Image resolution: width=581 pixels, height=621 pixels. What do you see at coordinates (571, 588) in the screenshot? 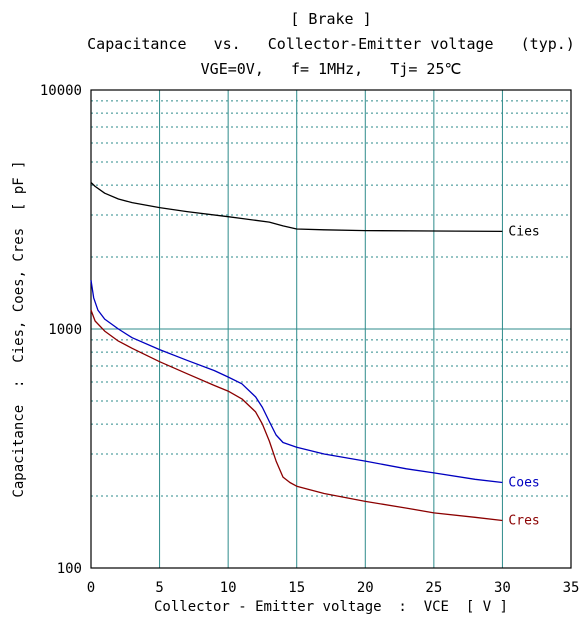
I see `x-tick-label: 35` at bounding box center [571, 588].